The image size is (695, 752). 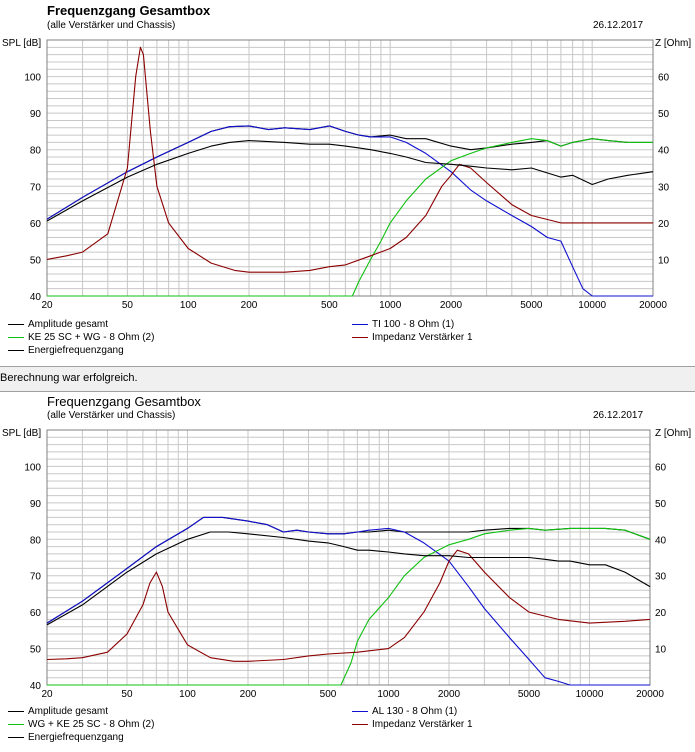 I want to click on legend-item-tweeter: KE 25 SC + WG - 8 Ohm (2), so click(x=81, y=337).